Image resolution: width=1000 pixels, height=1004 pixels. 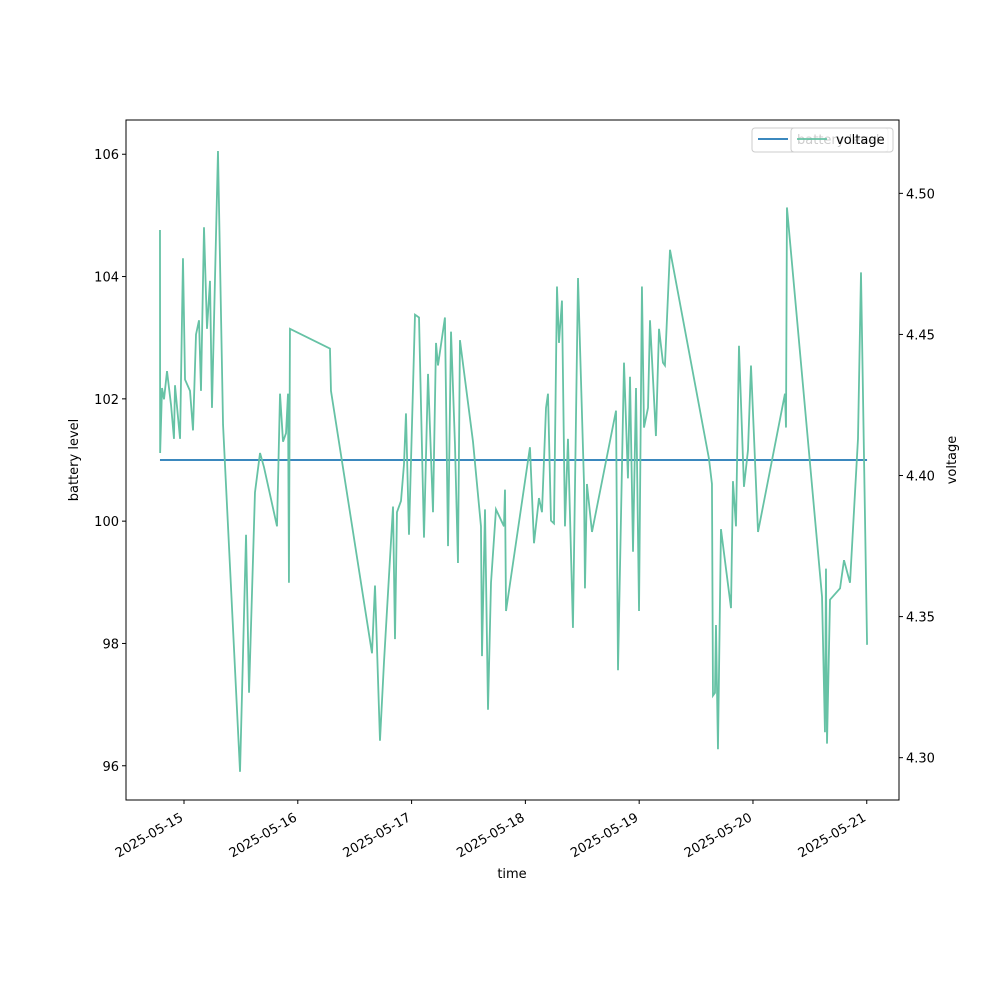 I want to click on y2-tick-label: 4.30, so click(x=920, y=759).